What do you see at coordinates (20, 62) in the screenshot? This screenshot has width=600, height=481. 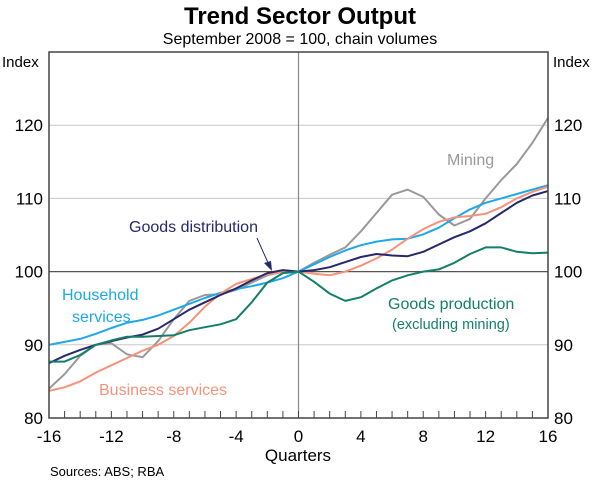 I see `y-axis-unit-left: Index` at bounding box center [20, 62].